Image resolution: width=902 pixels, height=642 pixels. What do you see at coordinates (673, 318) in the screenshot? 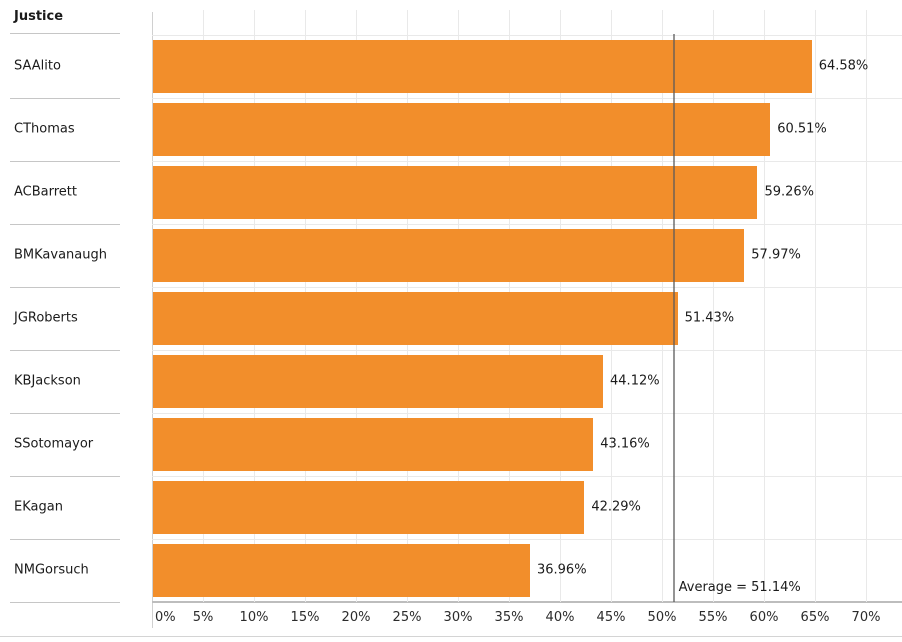
I see `average-reference-line` at bounding box center [673, 318].